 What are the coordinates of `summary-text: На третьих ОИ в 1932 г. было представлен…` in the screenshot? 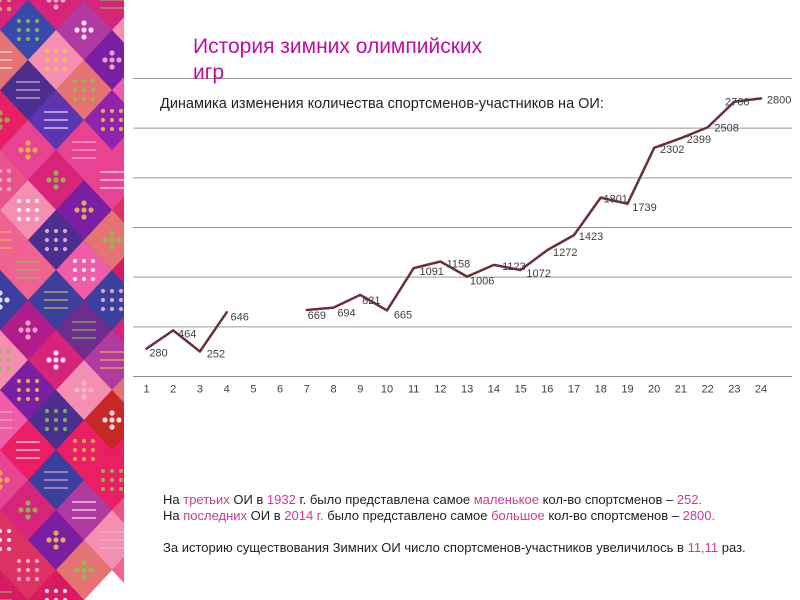 It's located at (478, 524).